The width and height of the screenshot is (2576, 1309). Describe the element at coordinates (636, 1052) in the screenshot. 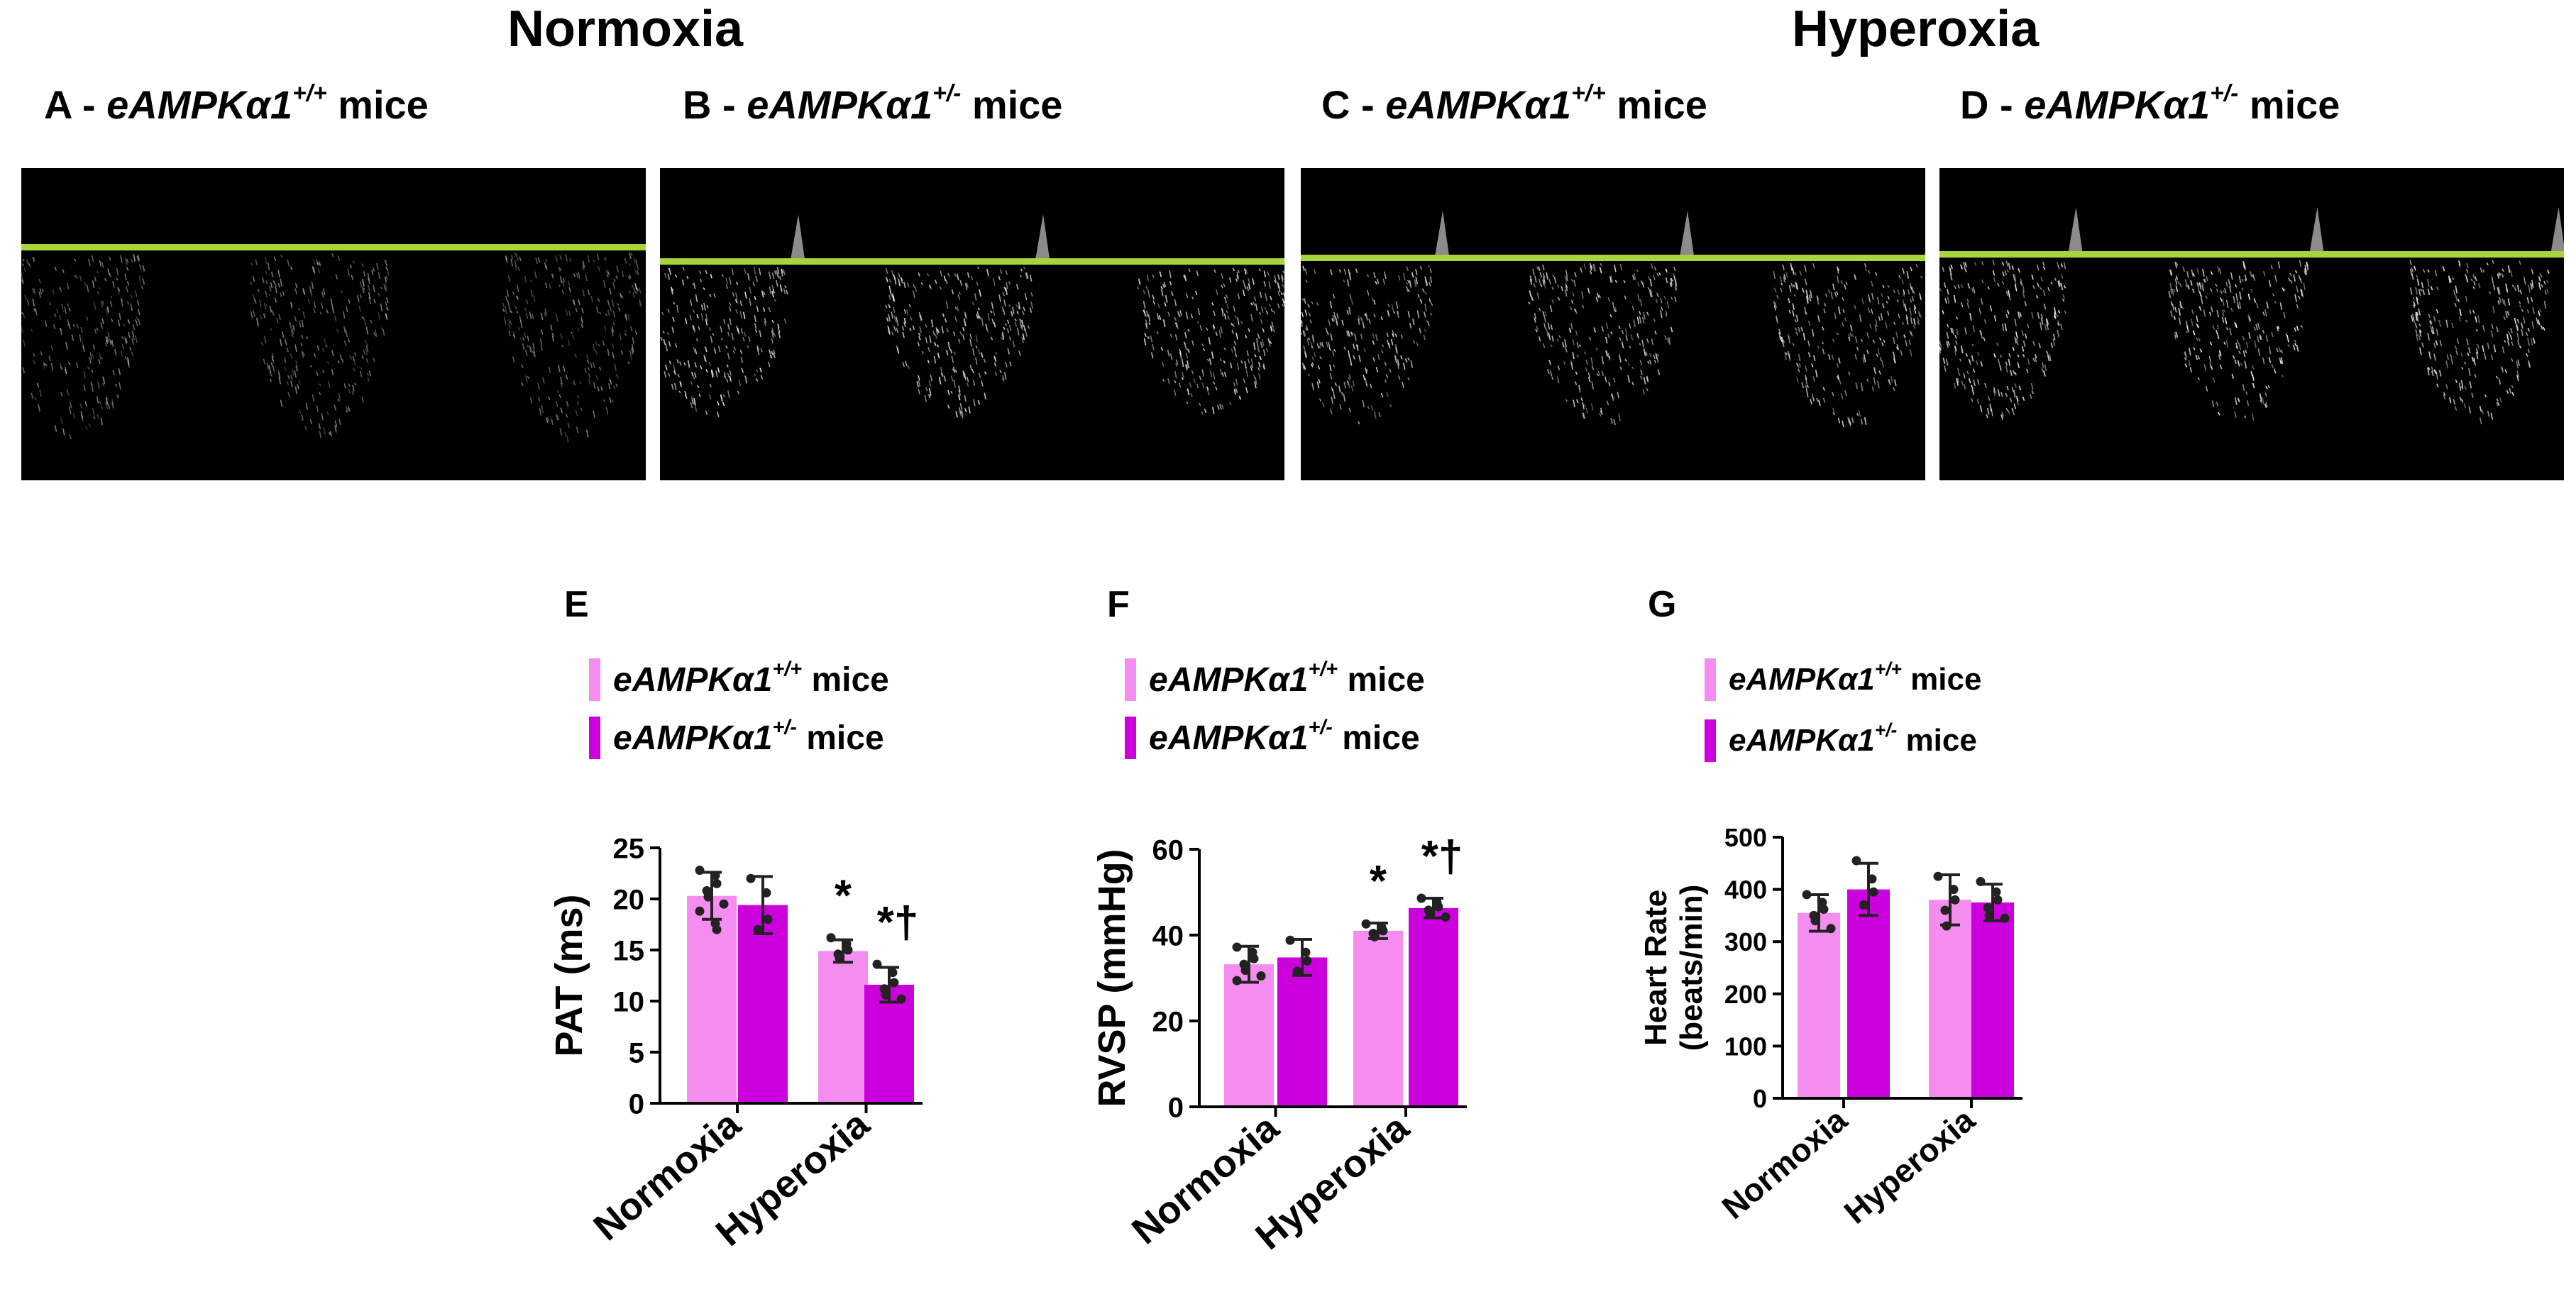

I see `y-tick-label: 5` at that location.